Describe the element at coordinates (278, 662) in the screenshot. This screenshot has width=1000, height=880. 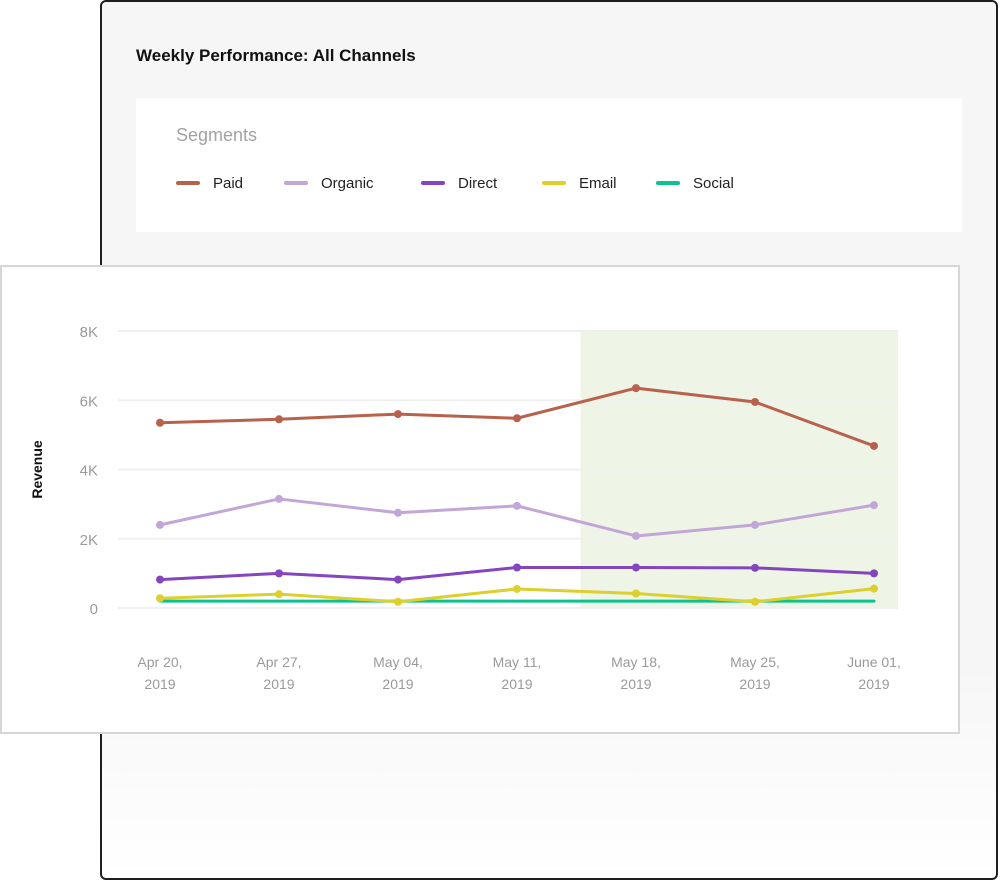
I see `x-tick-label: Apr 27,` at that location.